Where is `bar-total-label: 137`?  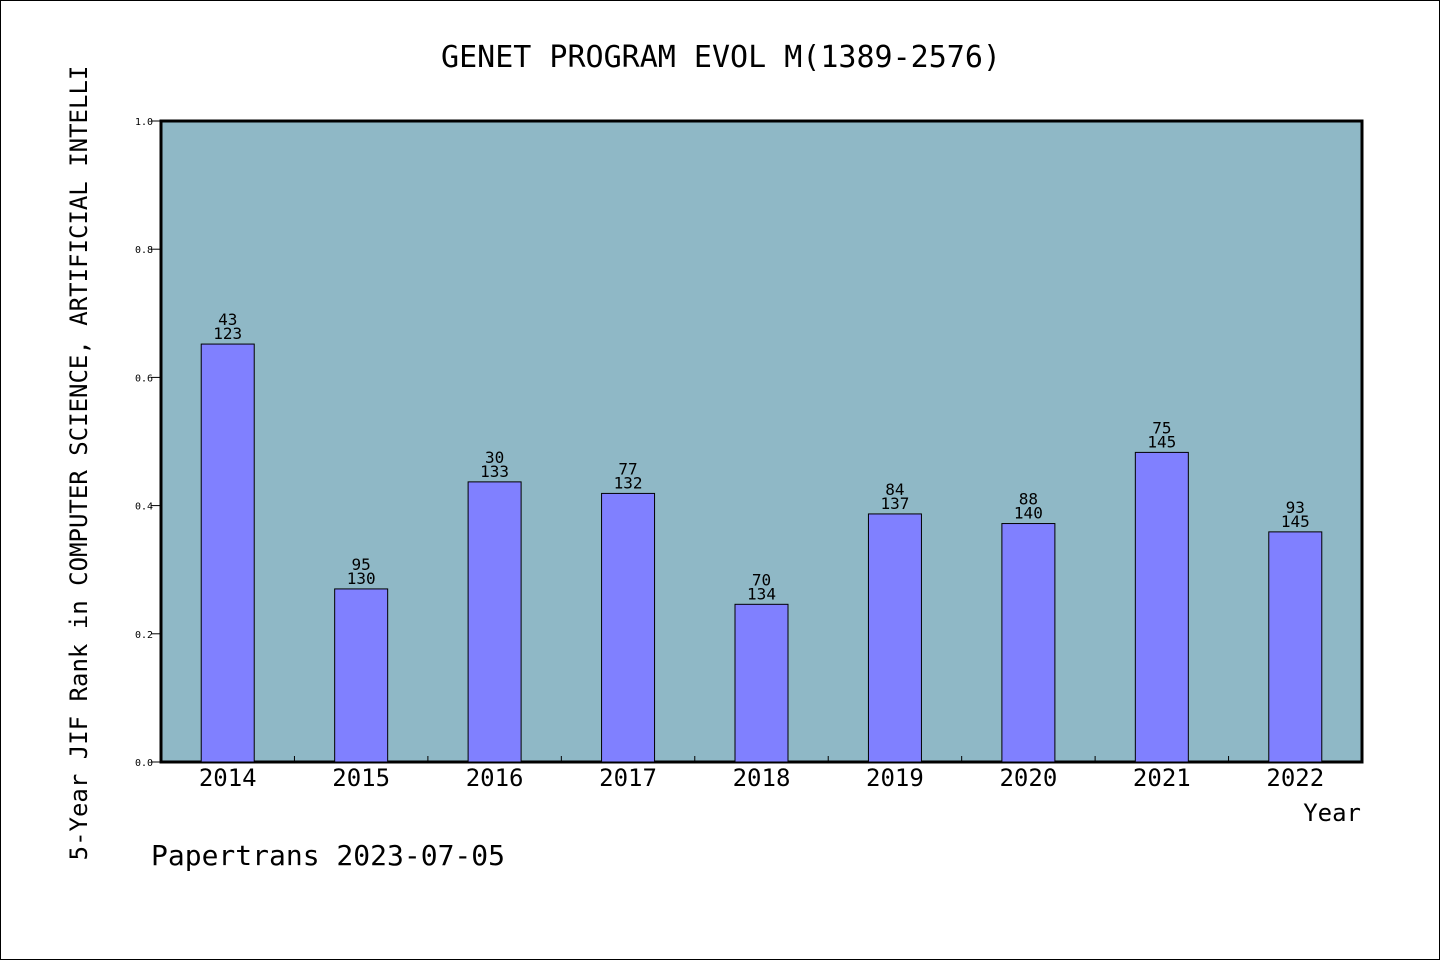
bar-total-label: 137 is located at coordinates (894, 503).